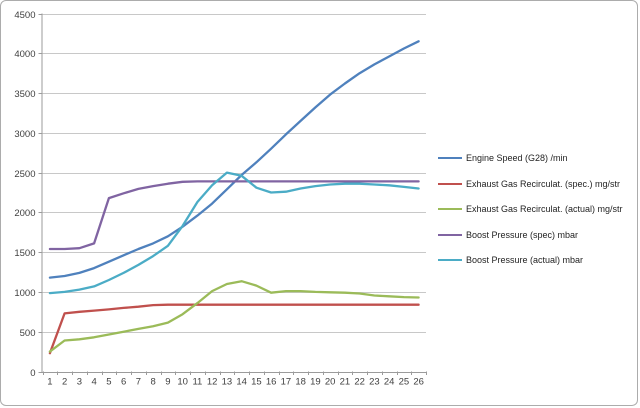 The height and width of the screenshot is (408, 640). I want to click on x-axis-label-23: 23, so click(374, 382).